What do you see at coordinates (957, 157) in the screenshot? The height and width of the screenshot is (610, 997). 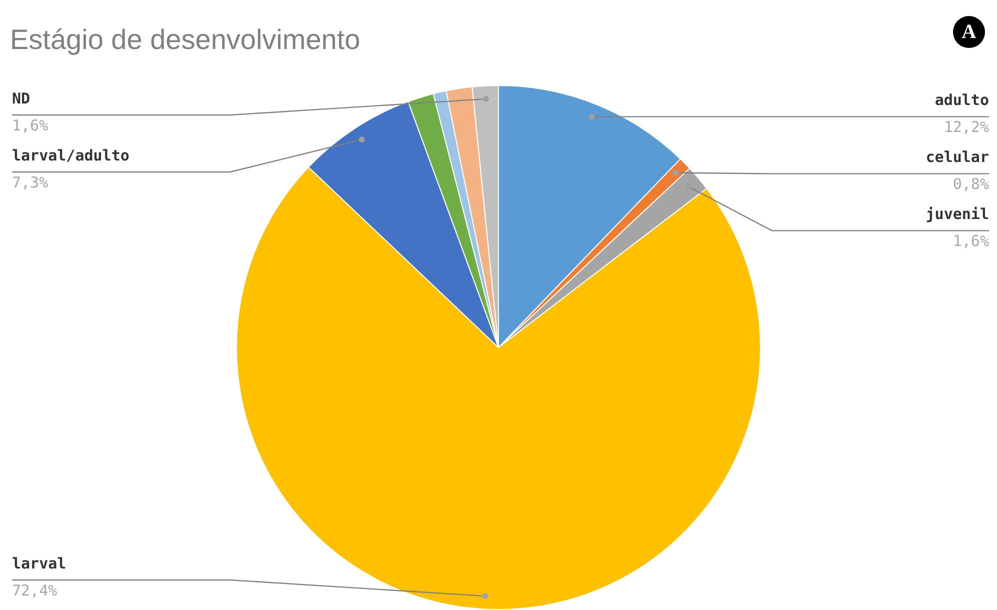 I see `slice-label: celular` at bounding box center [957, 157].